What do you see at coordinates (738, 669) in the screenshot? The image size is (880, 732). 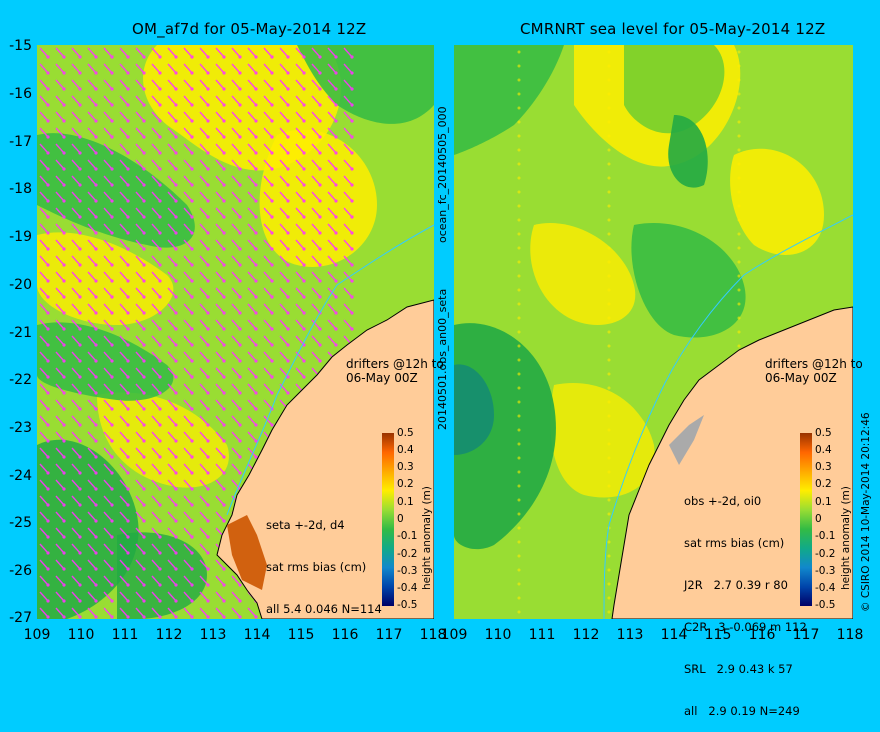 I see `stats-row: SRL 2.9 0.43 k 57` at bounding box center [738, 669].